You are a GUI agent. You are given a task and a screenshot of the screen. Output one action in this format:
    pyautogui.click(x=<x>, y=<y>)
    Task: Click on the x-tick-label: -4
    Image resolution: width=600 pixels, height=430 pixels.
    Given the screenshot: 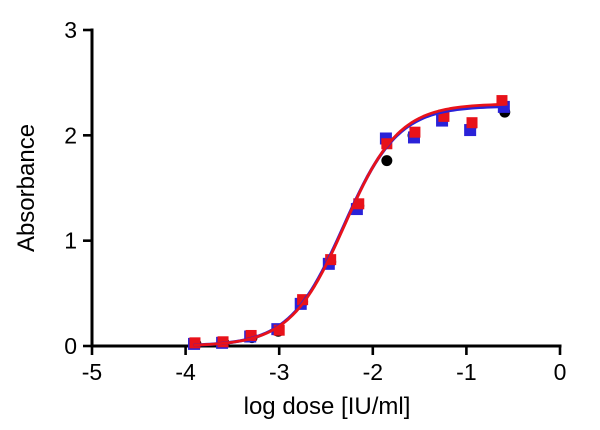 What is the action you would take?
    pyautogui.click(x=185, y=372)
    